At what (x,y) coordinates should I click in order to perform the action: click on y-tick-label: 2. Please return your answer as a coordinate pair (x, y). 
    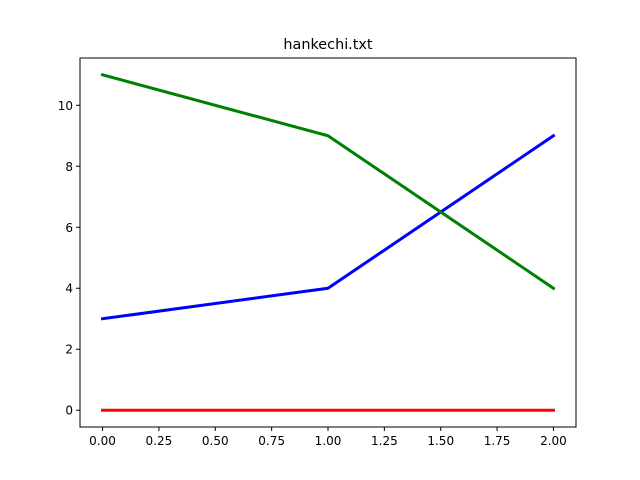
    Looking at the image, I should click on (69, 350).